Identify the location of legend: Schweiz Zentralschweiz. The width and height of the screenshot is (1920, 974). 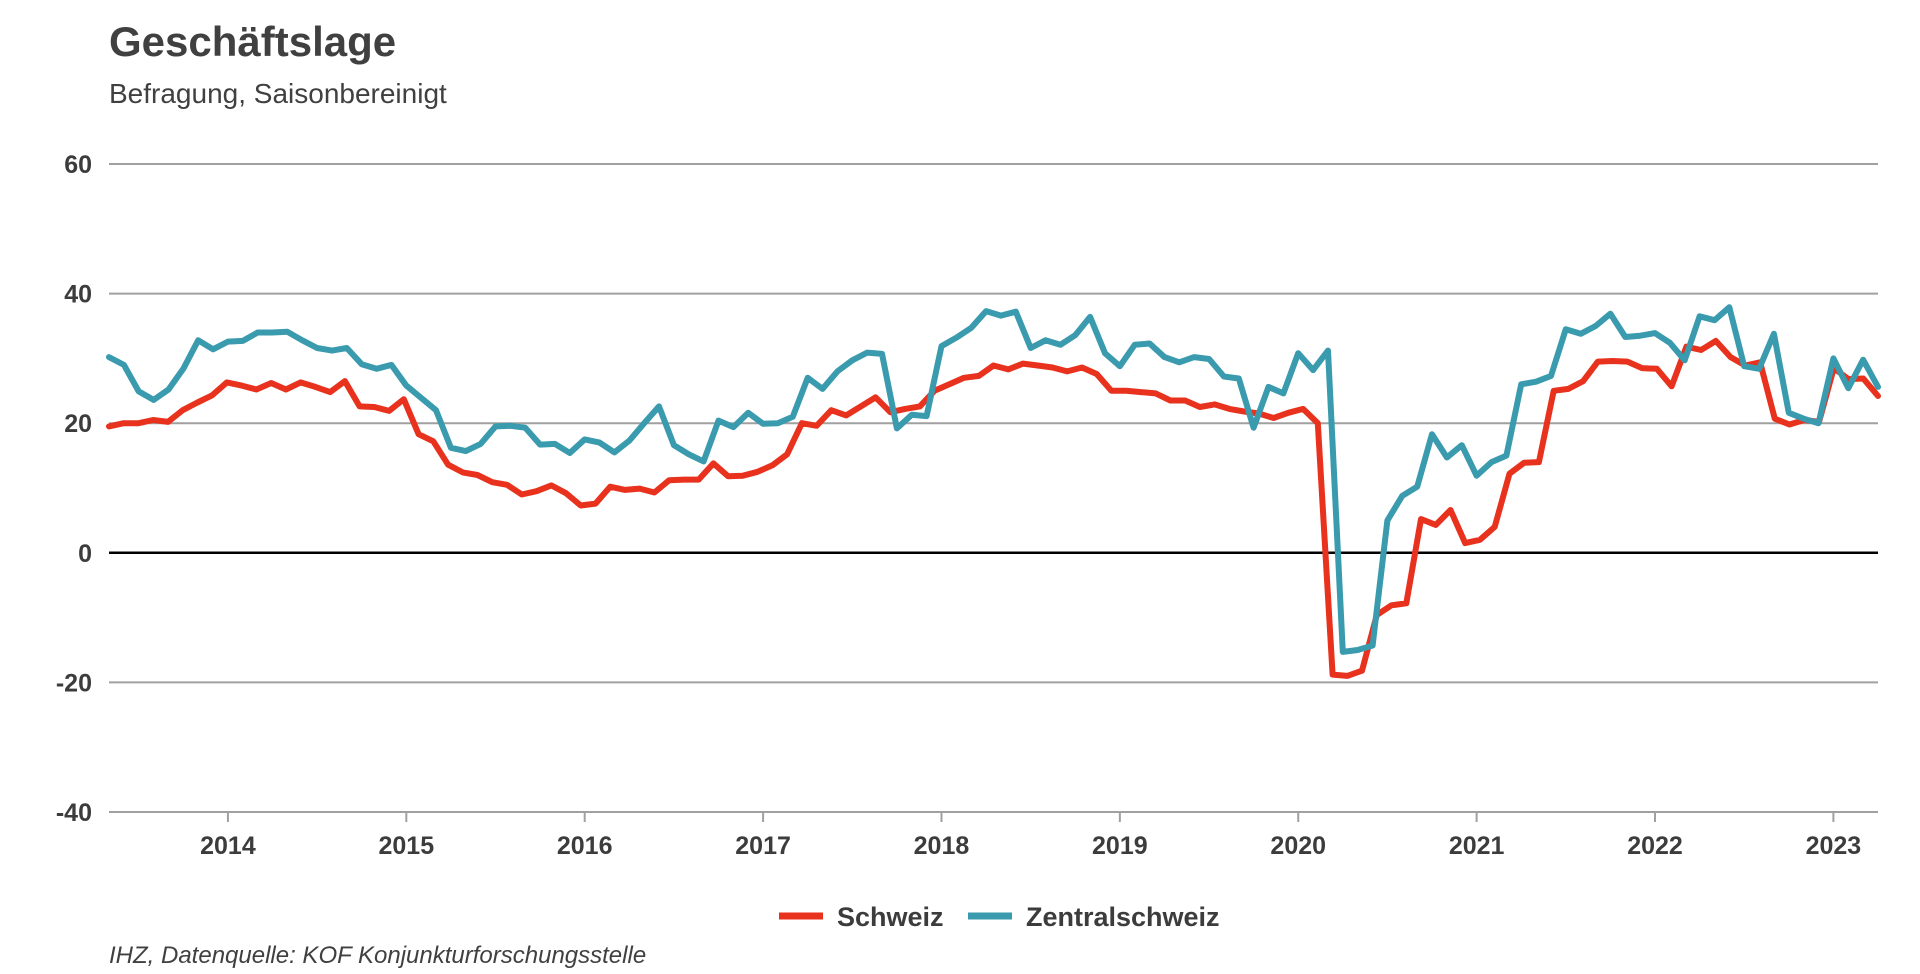
(999, 917).